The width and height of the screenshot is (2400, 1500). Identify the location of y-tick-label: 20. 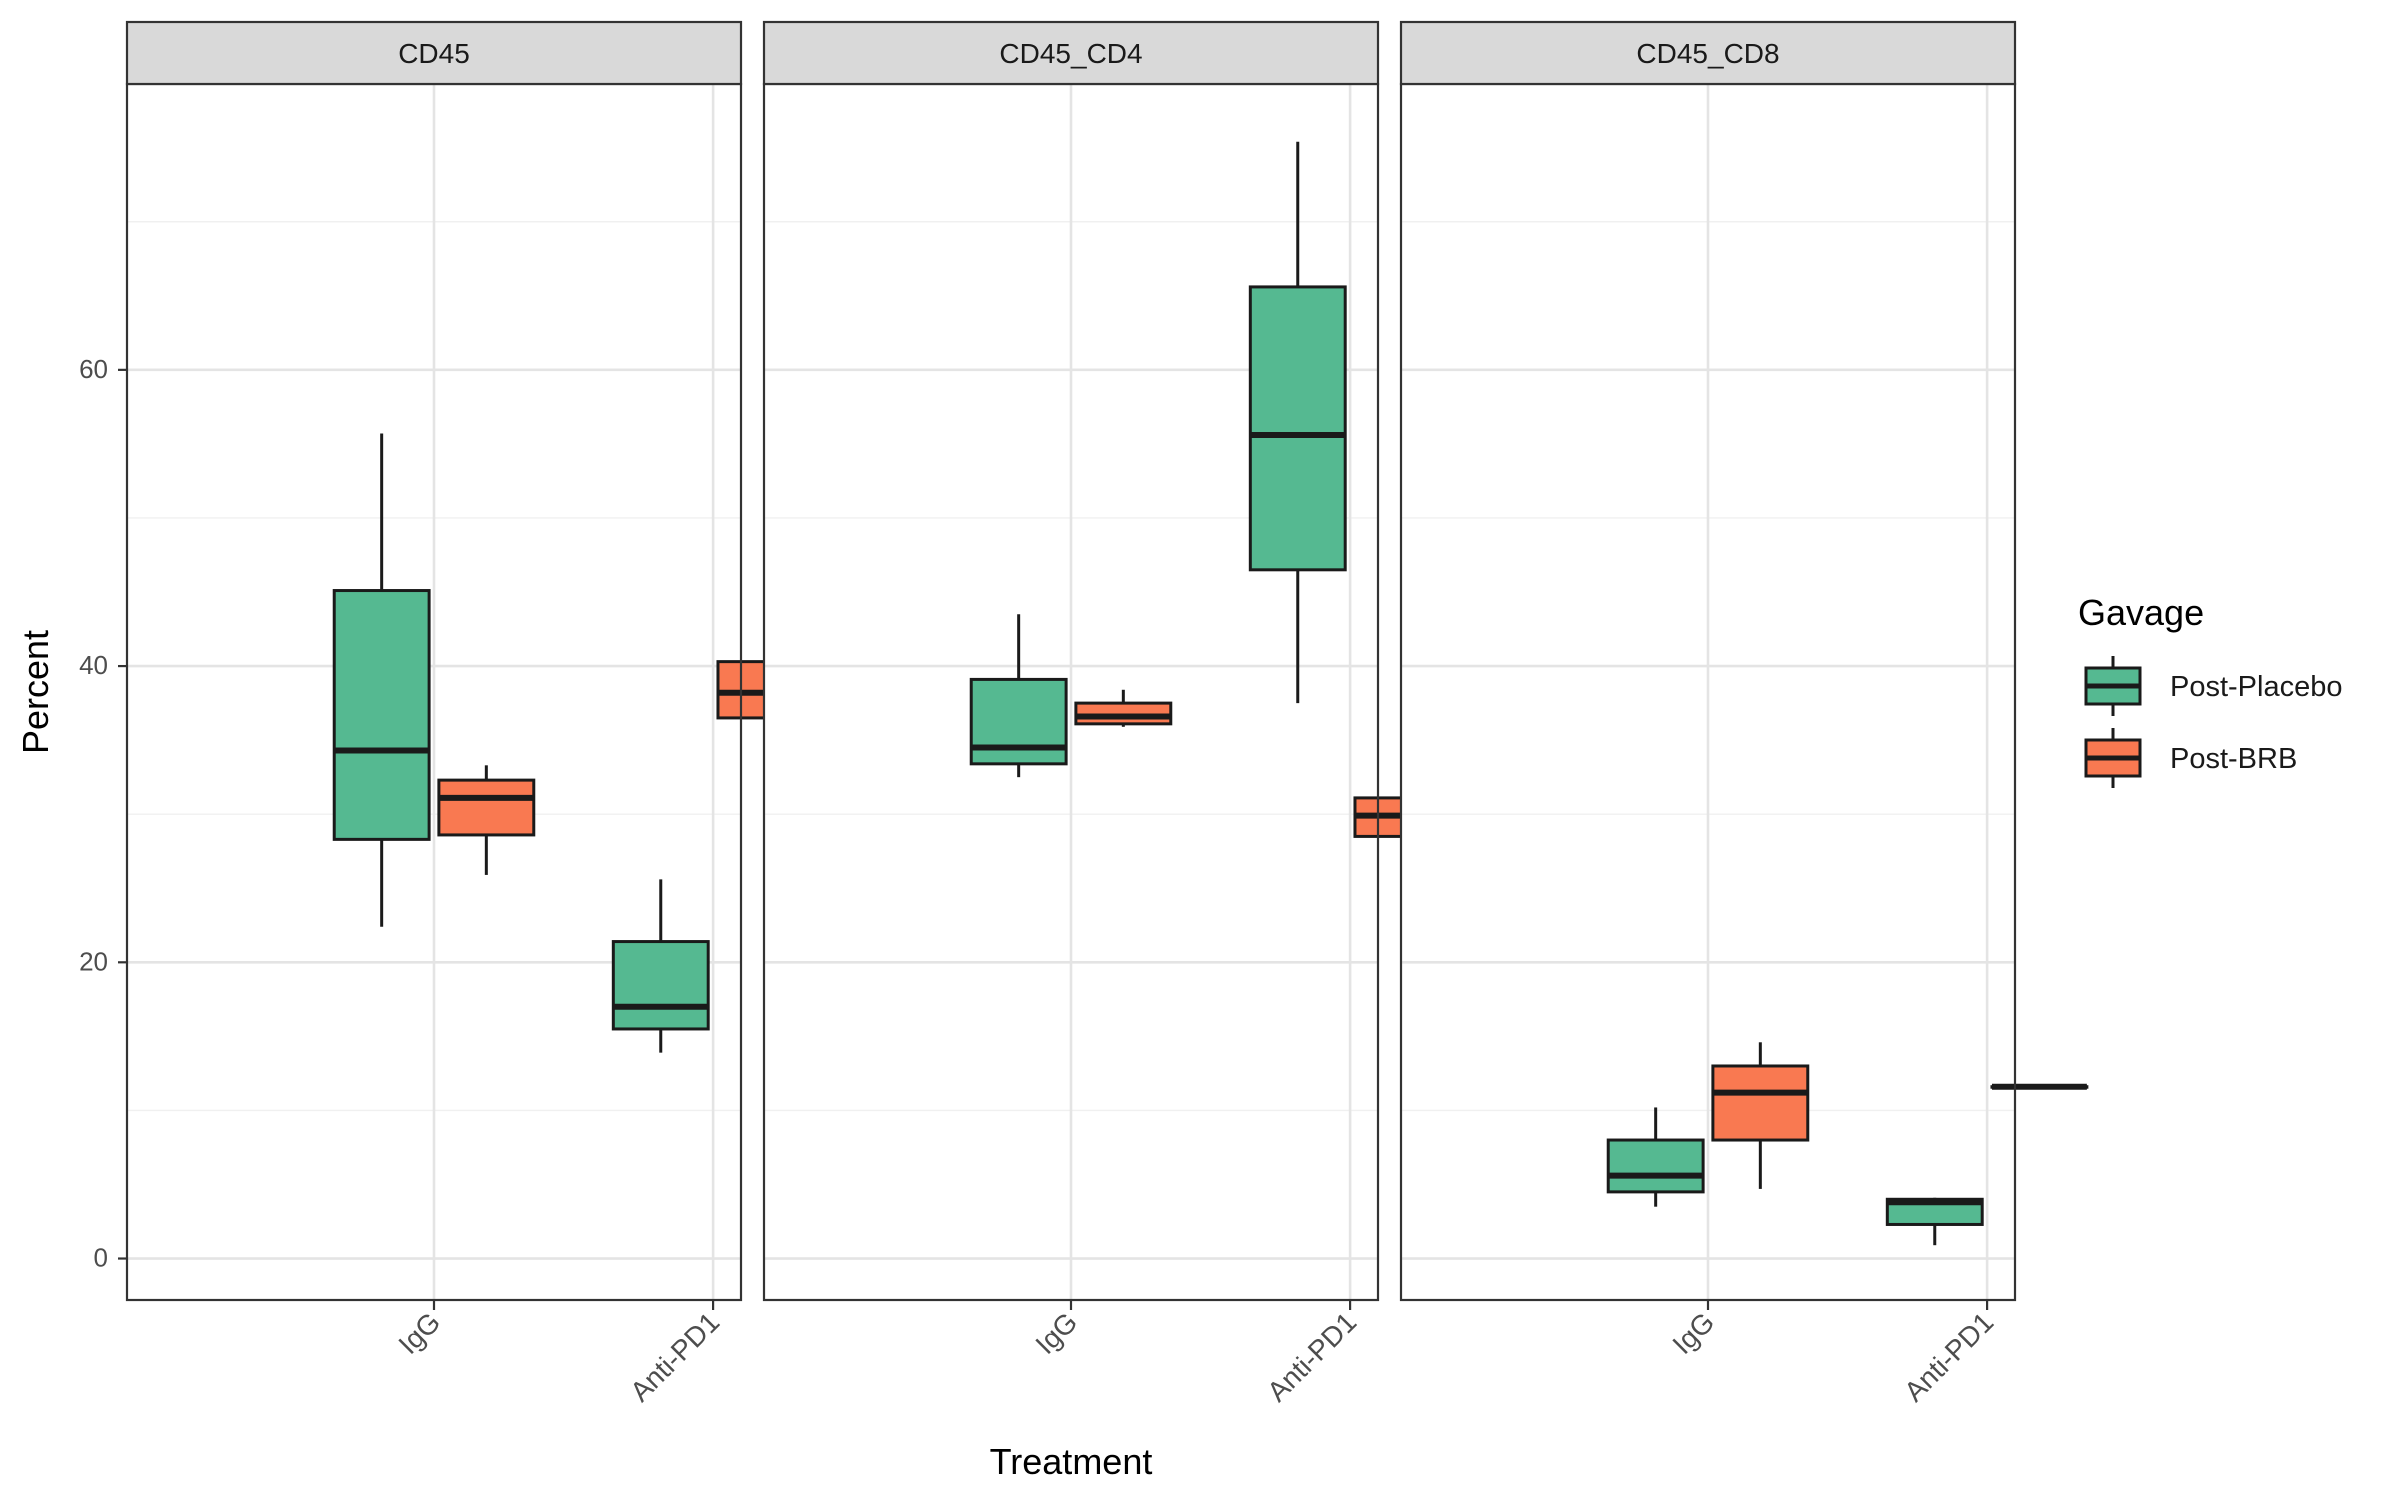
(93, 961).